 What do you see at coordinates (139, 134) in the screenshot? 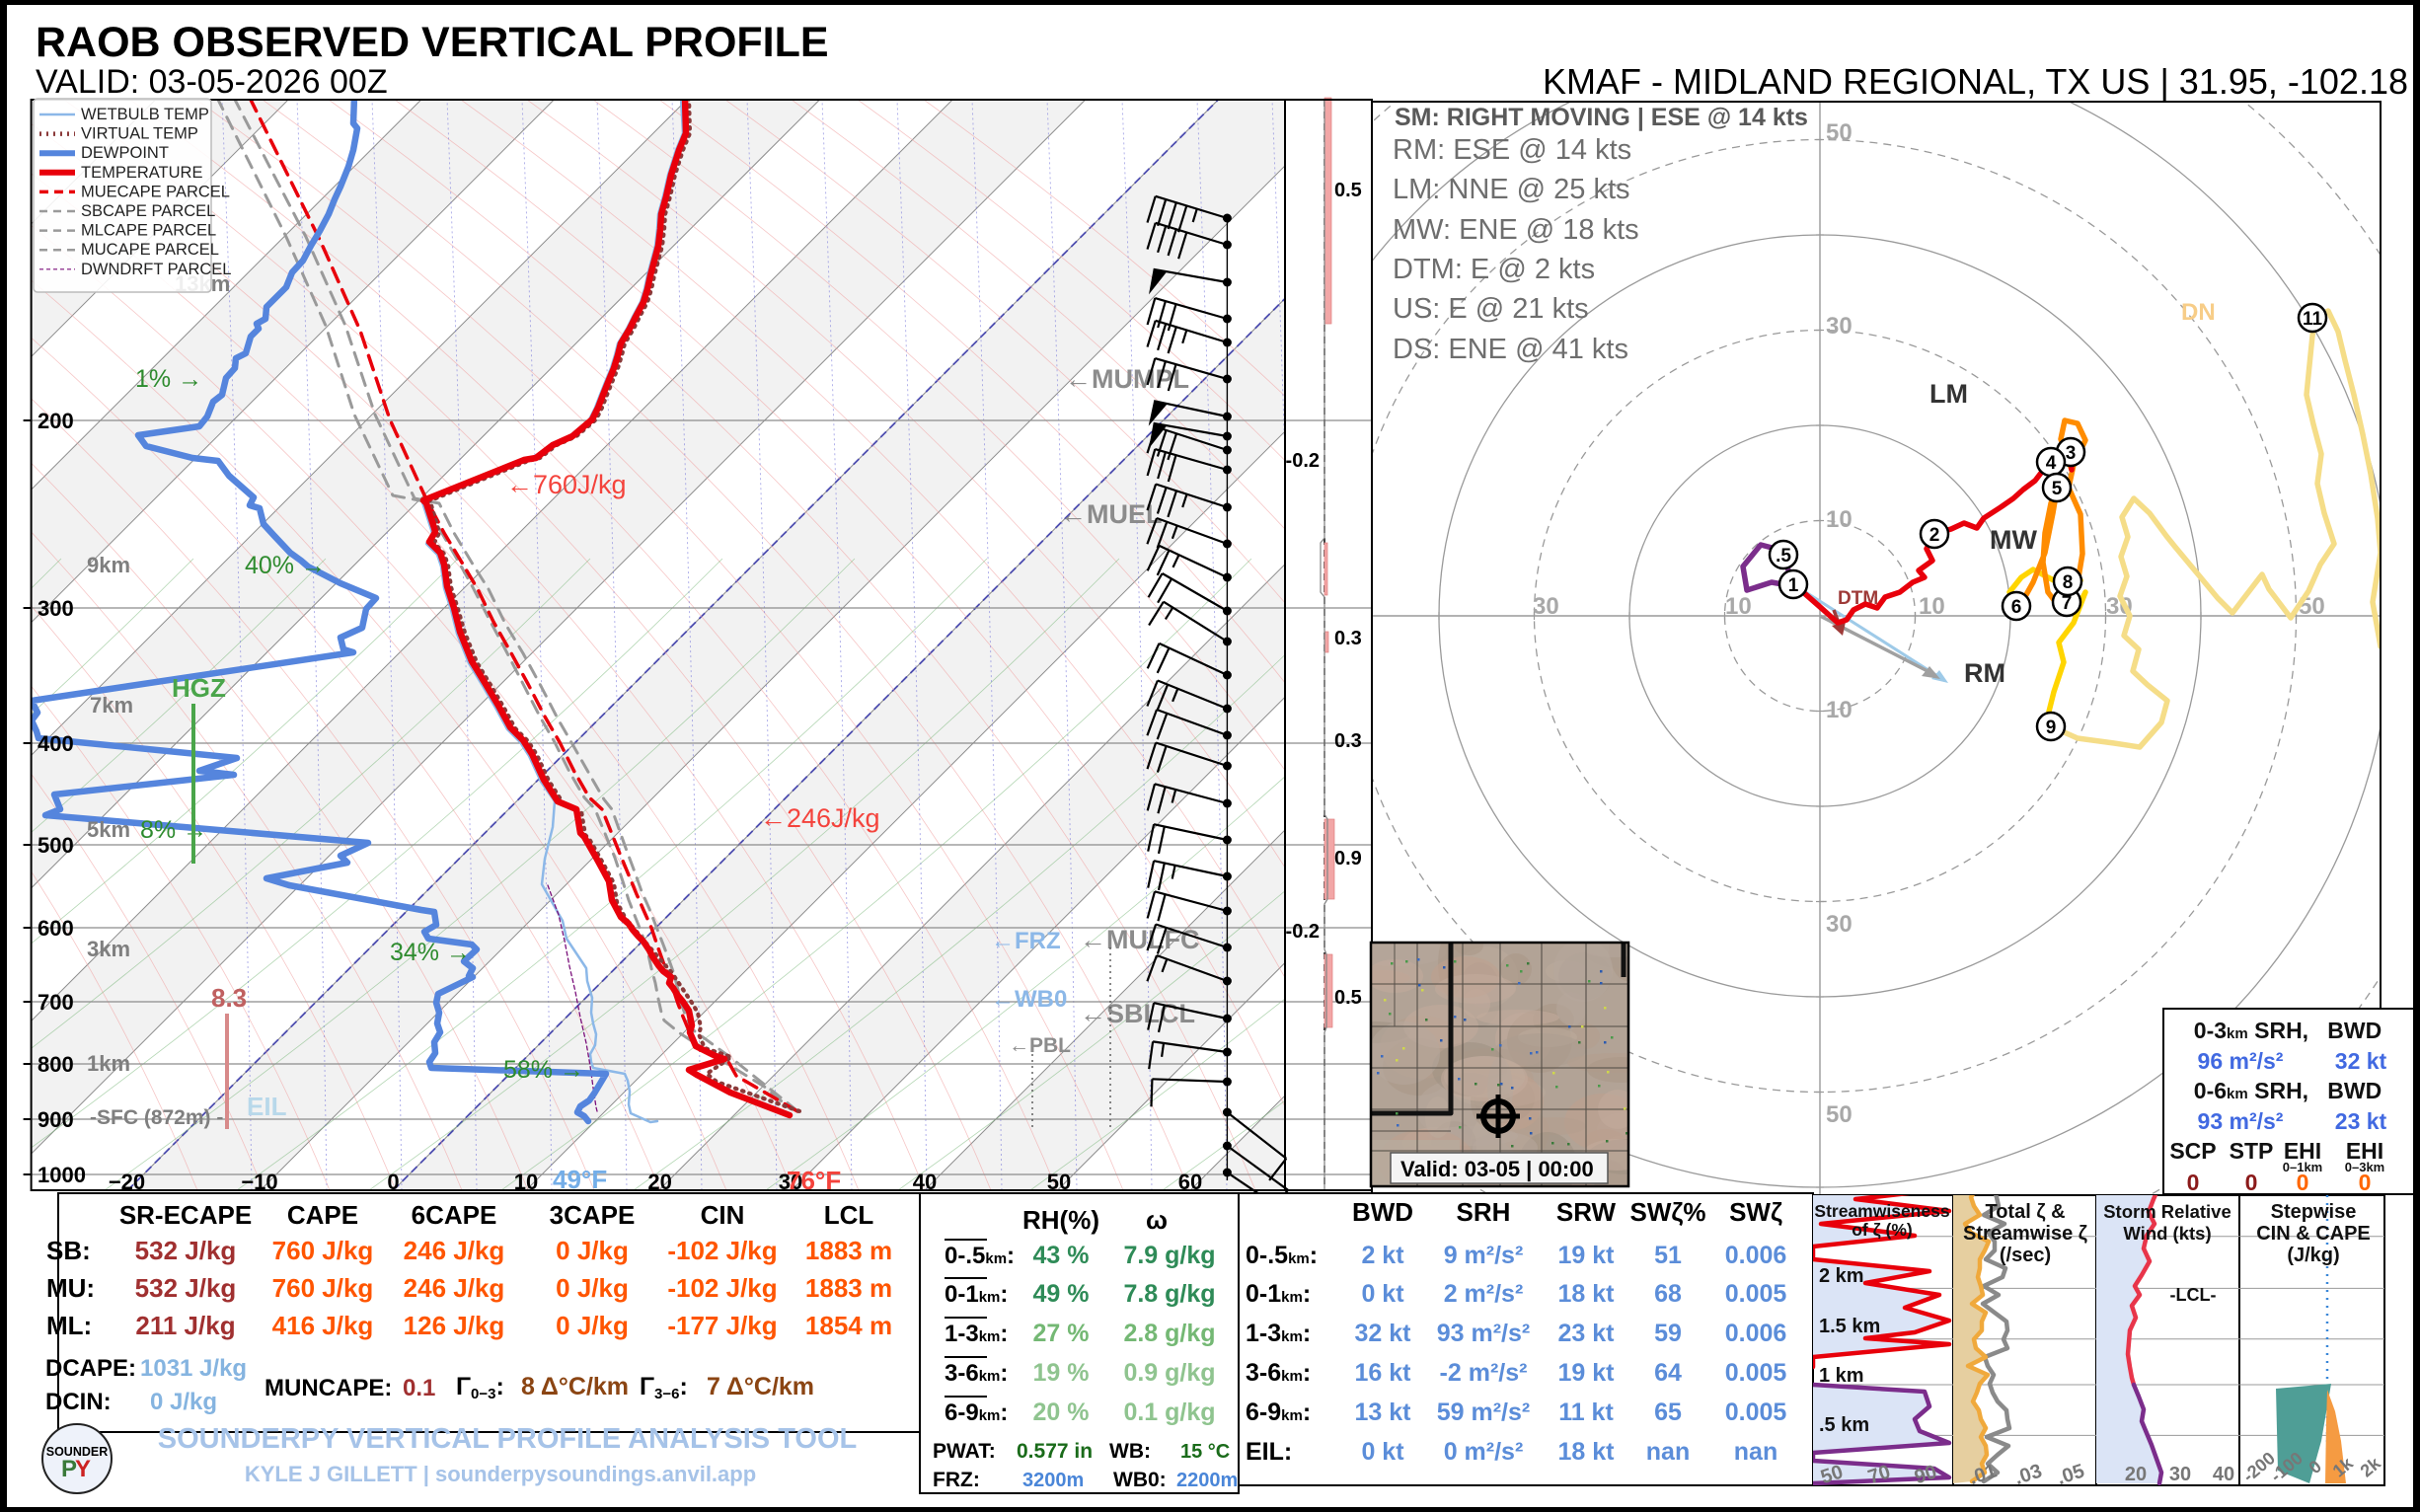
I see `svg-text: VIRTUAL TEMP` at bounding box center [139, 134].